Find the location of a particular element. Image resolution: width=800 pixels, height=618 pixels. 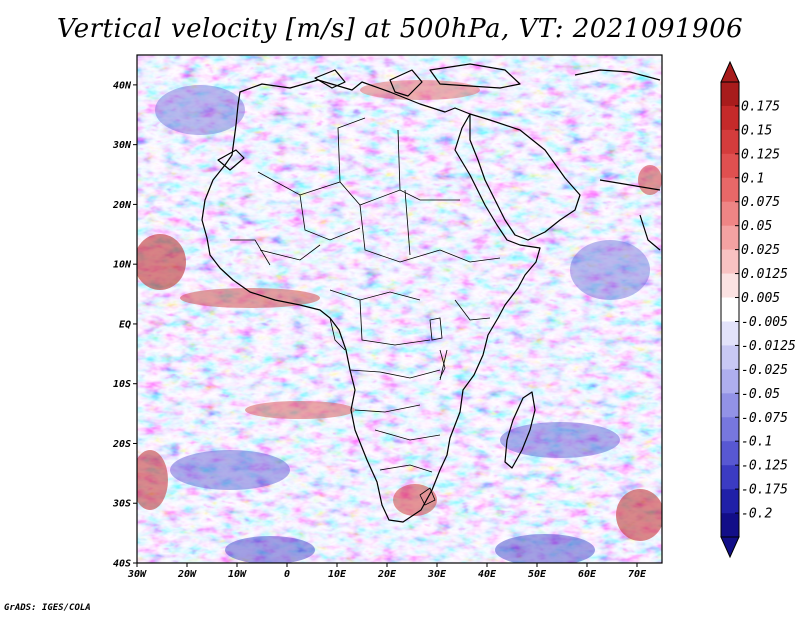

lon-tick-label: 40E is located at coordinates (487, 574).